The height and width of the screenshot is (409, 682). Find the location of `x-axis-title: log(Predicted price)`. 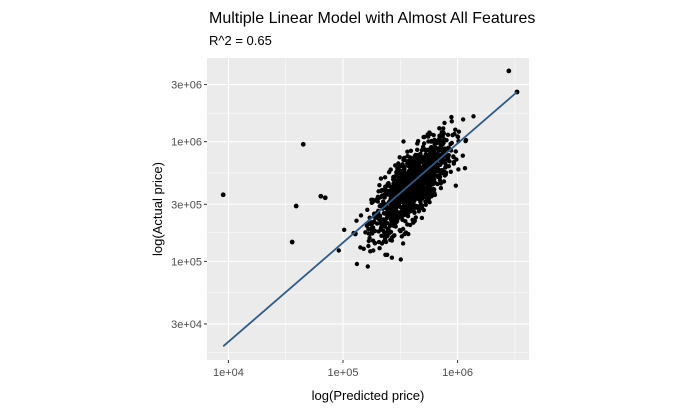

x-axis-title: log(Predicted price) is located at coordinates (368, 395).